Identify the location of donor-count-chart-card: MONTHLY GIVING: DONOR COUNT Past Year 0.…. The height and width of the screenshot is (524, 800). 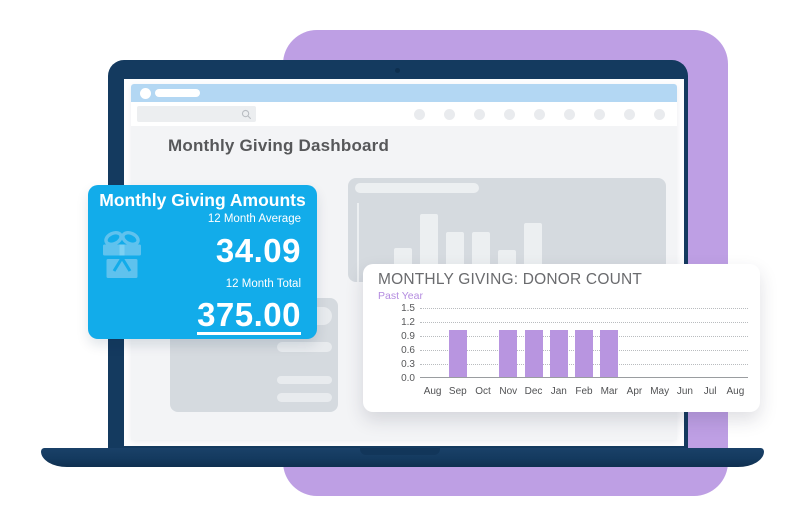
(561, 338).